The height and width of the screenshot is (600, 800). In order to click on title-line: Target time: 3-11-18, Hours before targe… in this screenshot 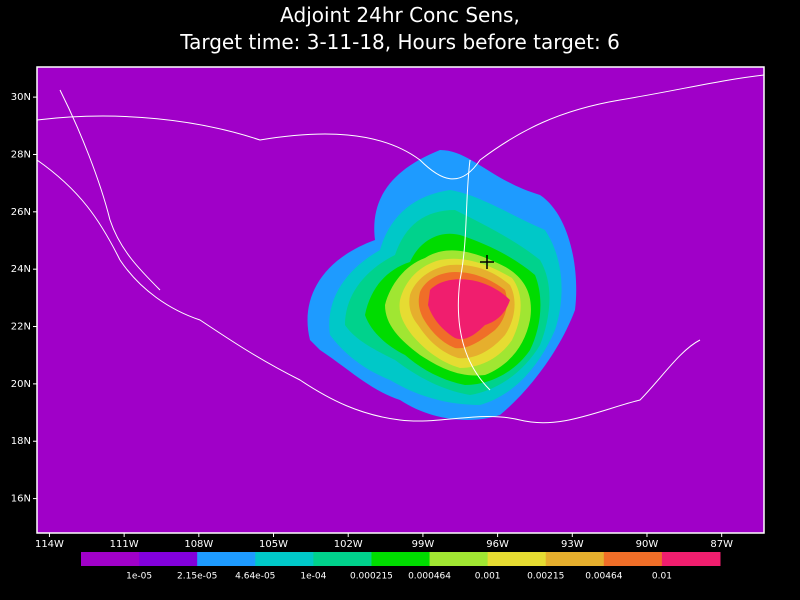, I will do `click(399, 42)`.